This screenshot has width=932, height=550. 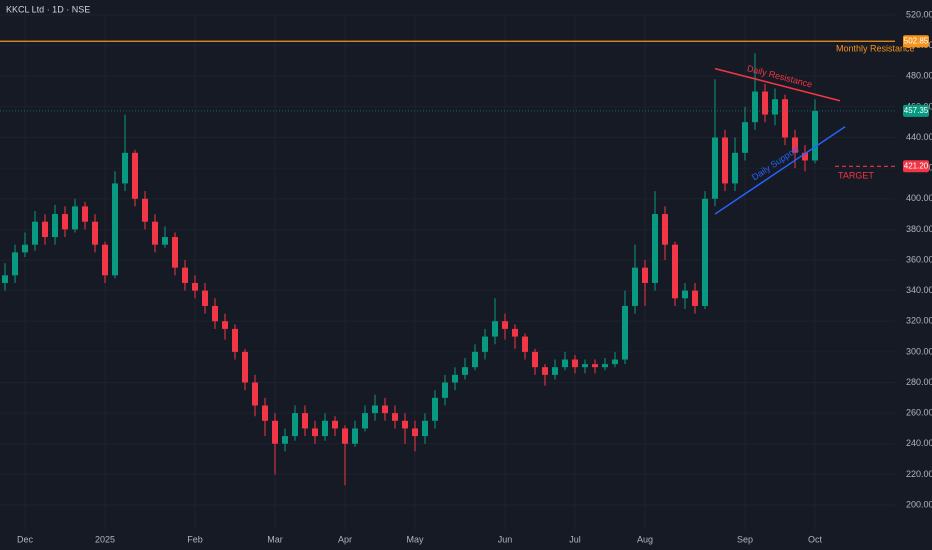 What do you see at coordinates (919, 351) in the screenshot?
I see `y-tick-label: 300.00` at bounding box center [919, 351].